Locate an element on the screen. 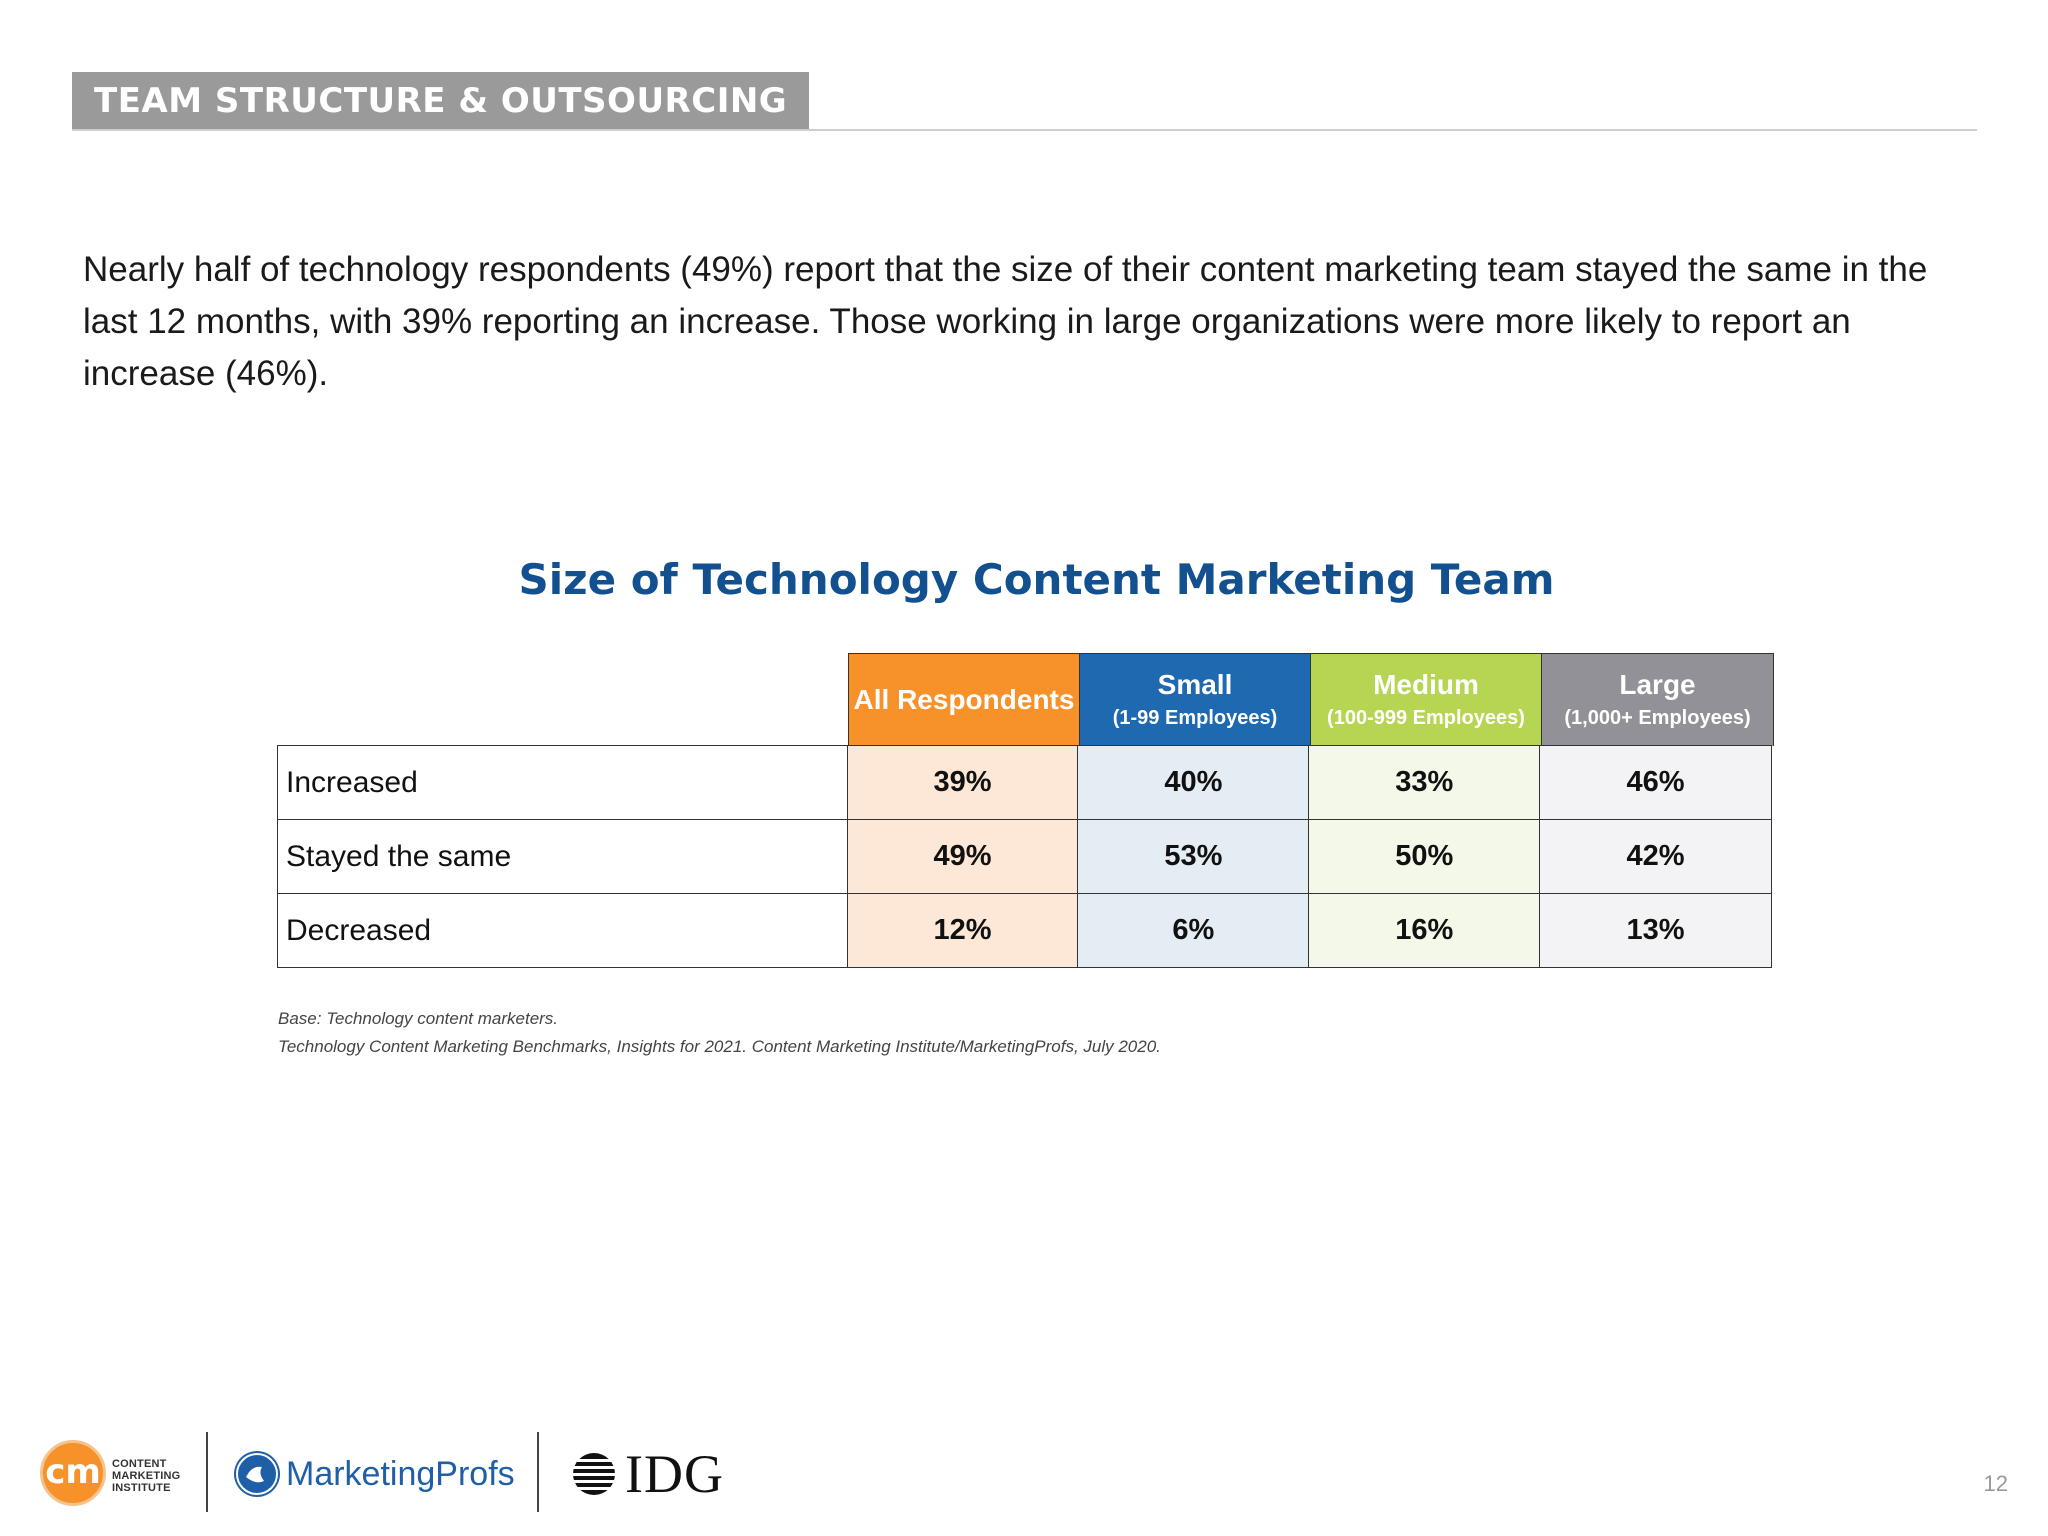 The width and height of the screenshot is (2048, 1536). row-label: Stayed the same is located at coordinates (563, 856).